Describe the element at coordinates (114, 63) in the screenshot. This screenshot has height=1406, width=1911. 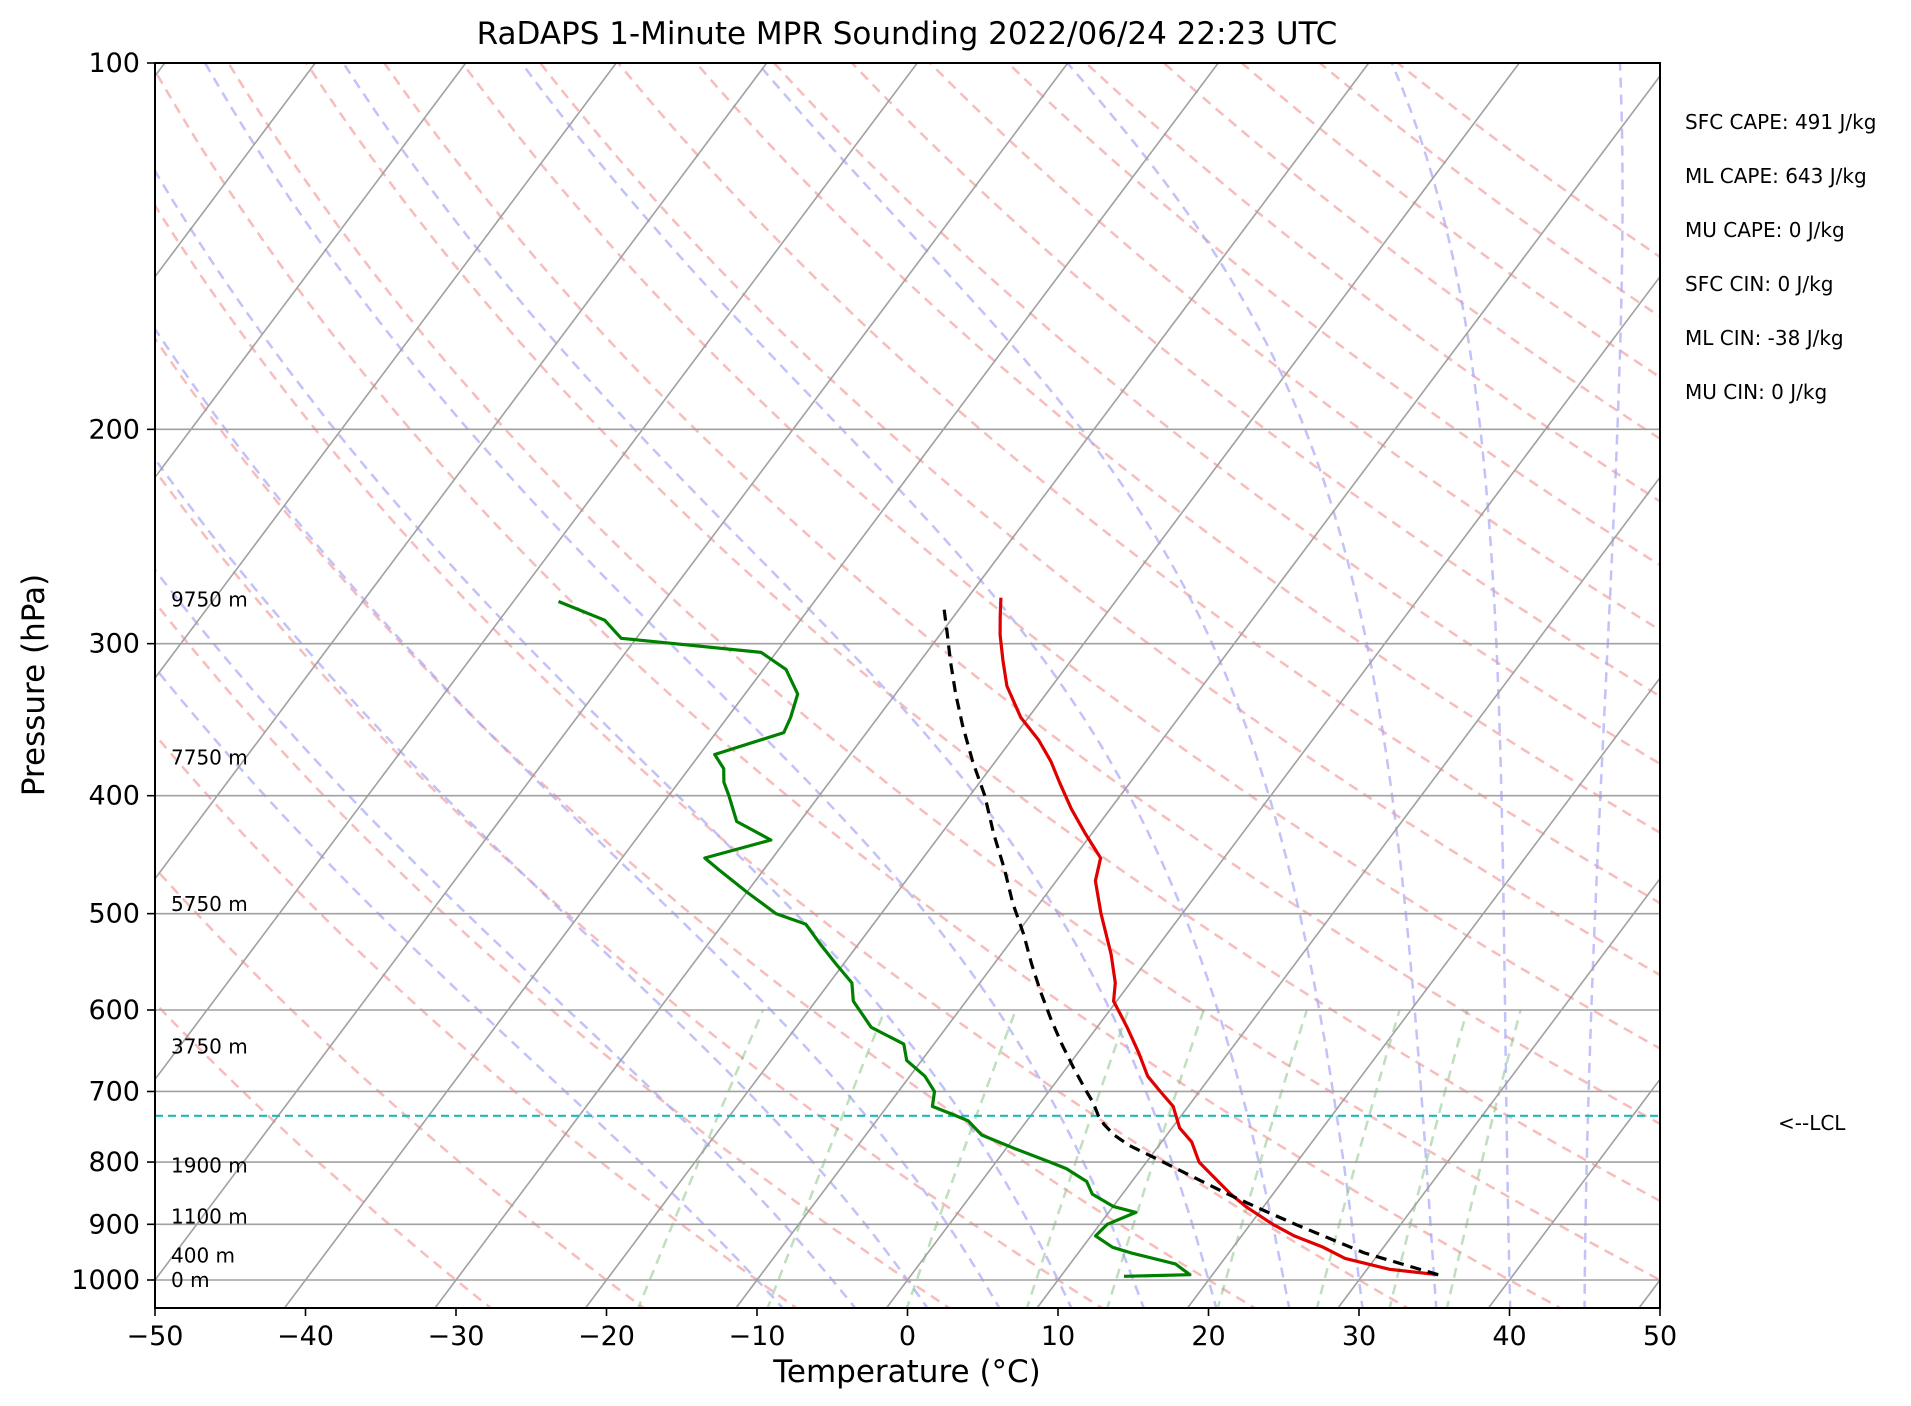
I see `y-tick-label: 100` at that location.